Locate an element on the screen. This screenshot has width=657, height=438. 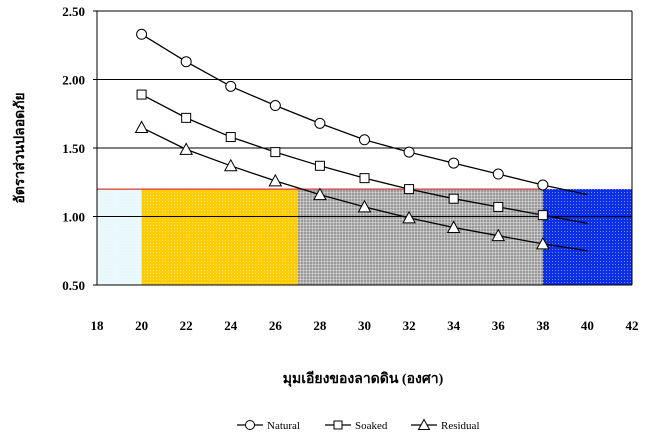
x-tick-label-6: 30 is located at coordinates (364, 325).